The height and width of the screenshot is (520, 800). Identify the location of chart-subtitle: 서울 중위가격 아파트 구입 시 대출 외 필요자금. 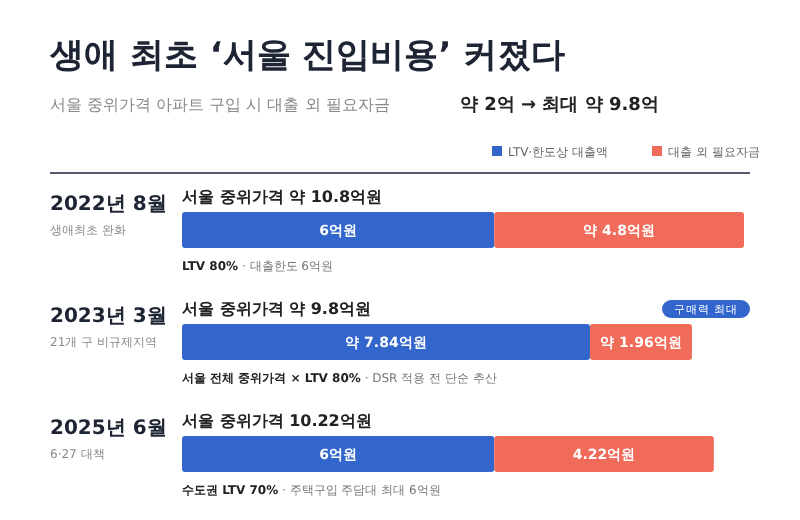
(220, 105).